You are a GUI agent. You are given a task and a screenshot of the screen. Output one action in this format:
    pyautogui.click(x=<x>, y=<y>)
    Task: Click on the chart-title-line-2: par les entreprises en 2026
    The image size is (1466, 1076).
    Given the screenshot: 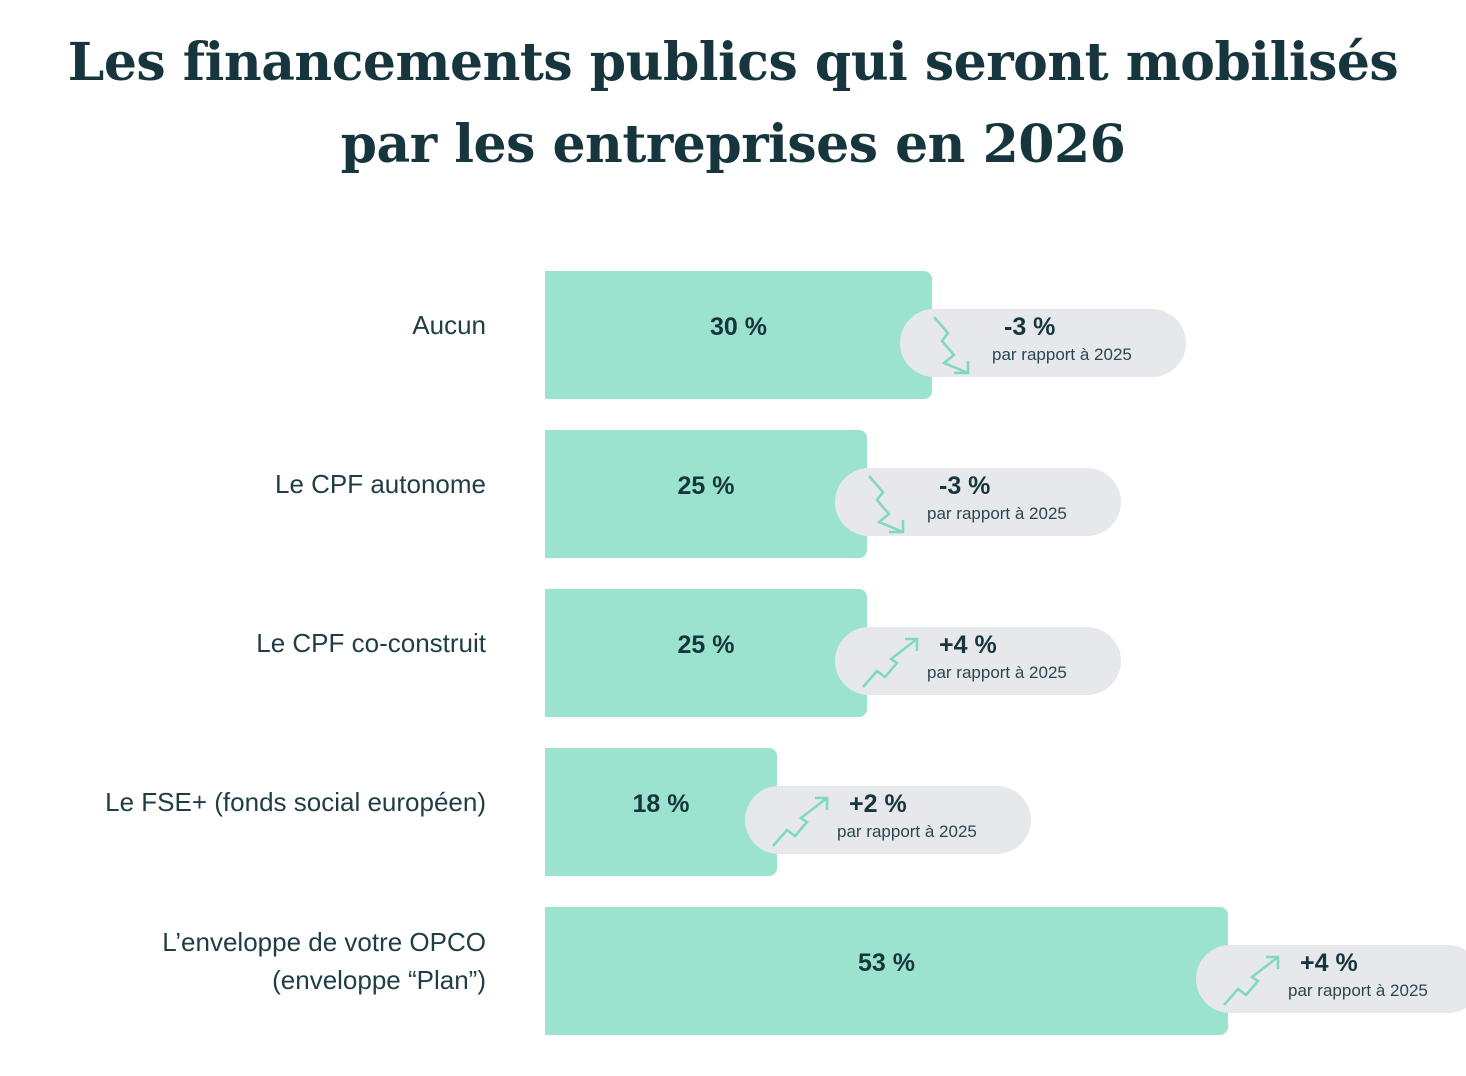 What is the action you would take?
    pyautogui.click(x=733, y=144)
    